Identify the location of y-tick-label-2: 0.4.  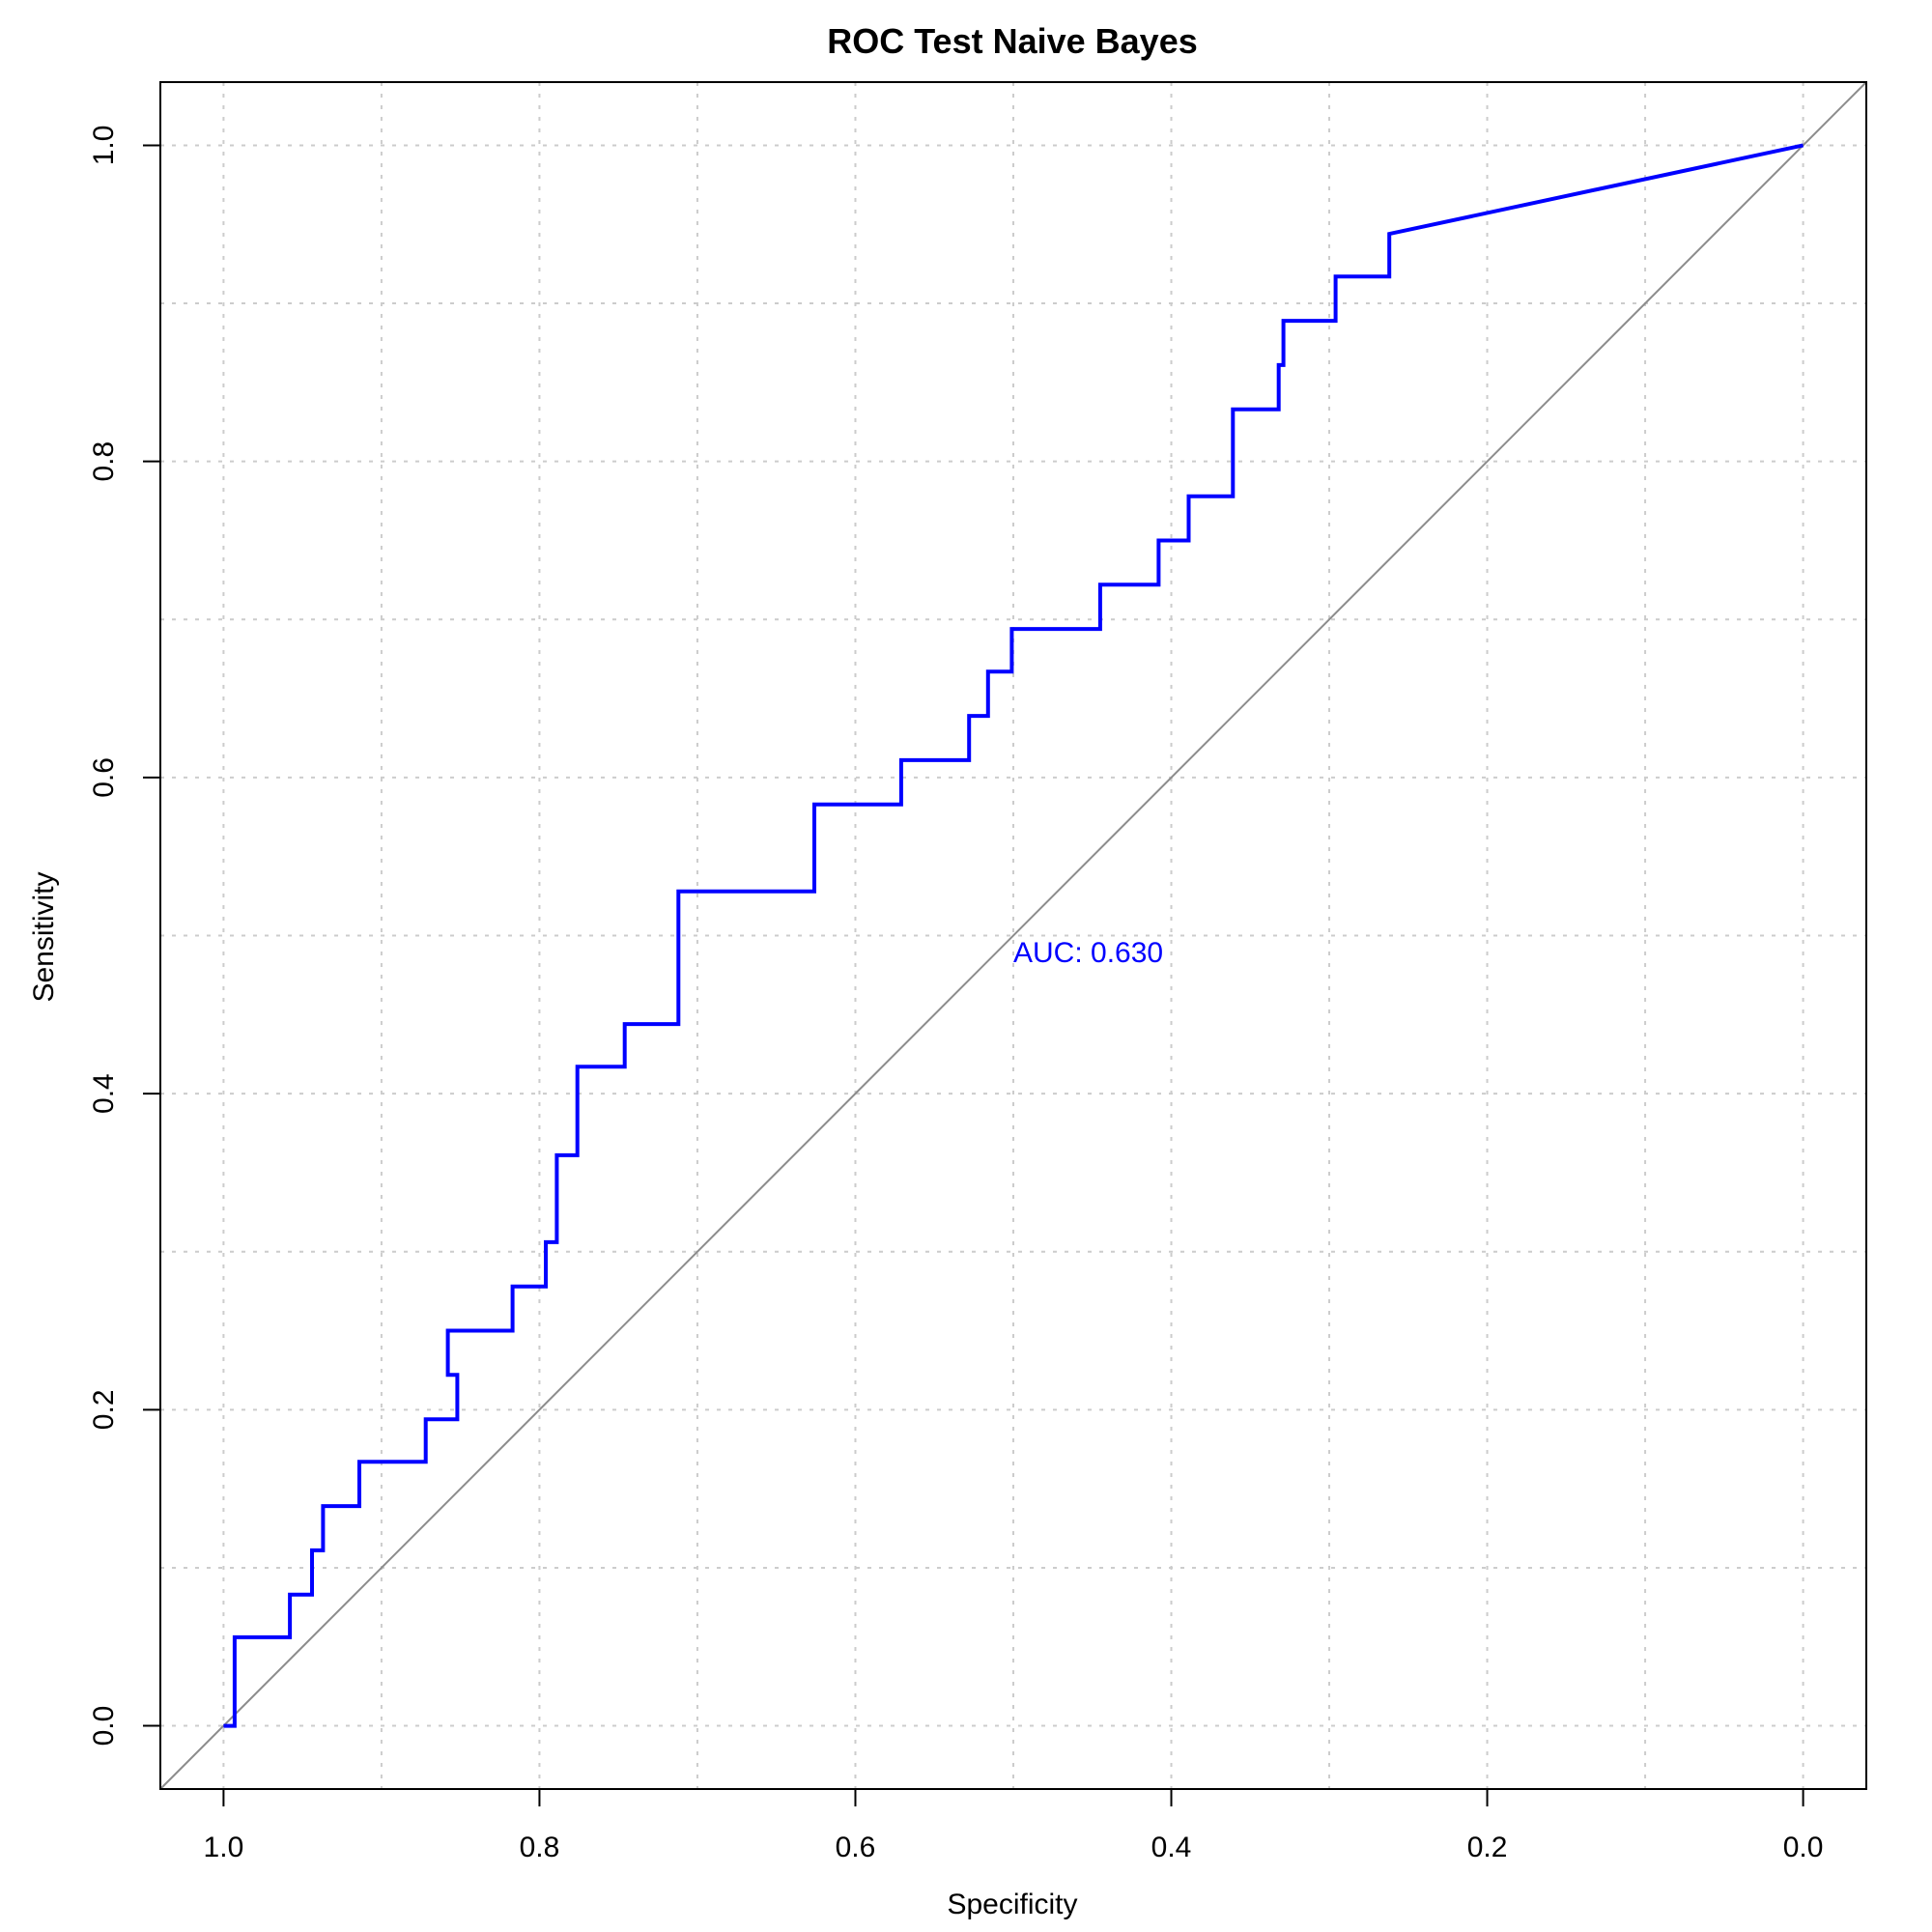
(104, 1093).